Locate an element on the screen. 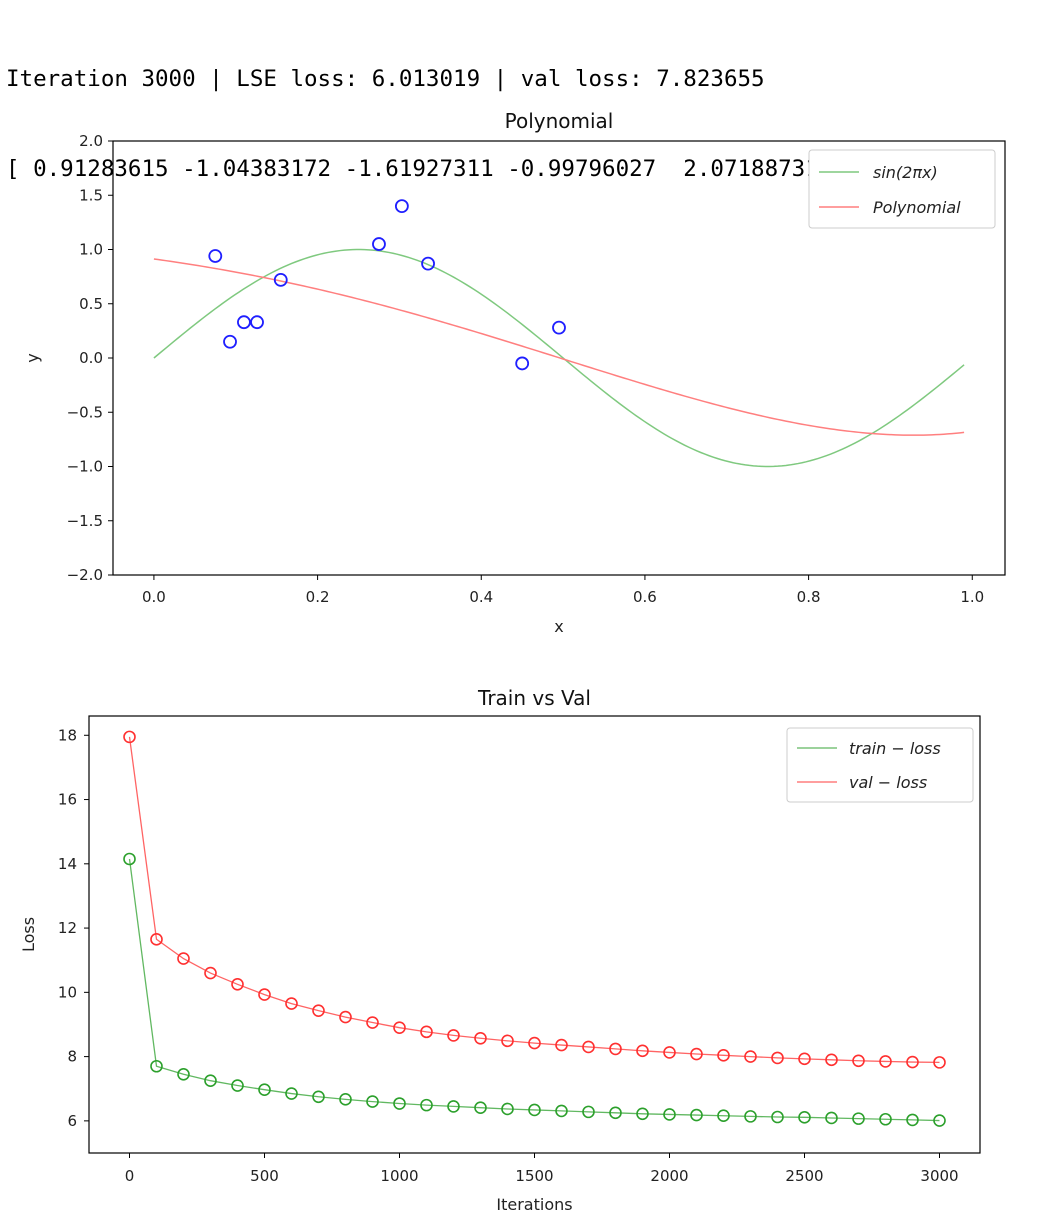 The image size is (1038, 1228). y-tick-label: 16 is located at coordinates (67, 800).